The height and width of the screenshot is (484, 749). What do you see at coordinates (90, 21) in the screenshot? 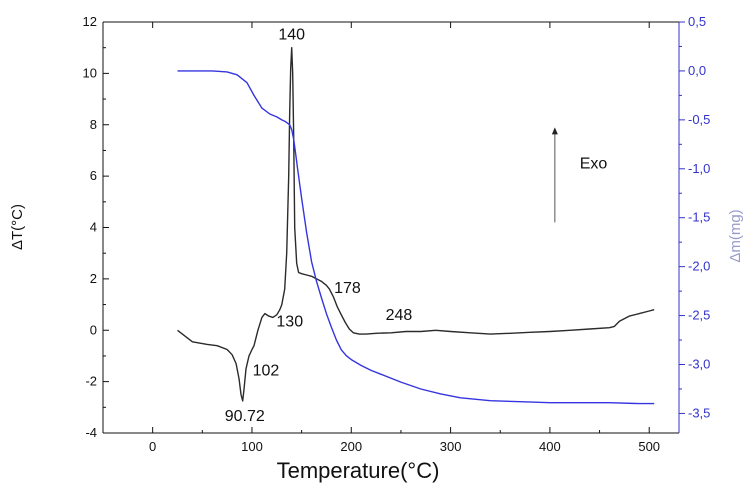
I see `y-tick-label: 12` at bounding box center [90, 21].